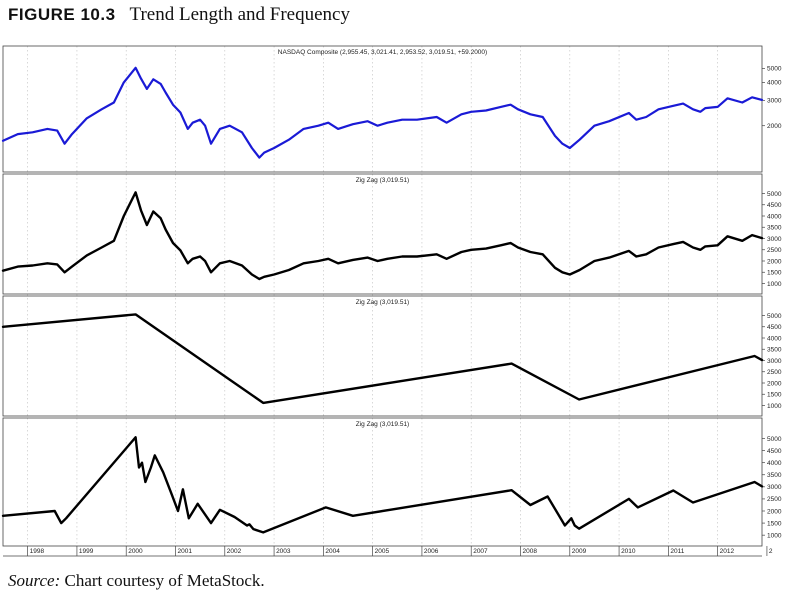  Describe the element at coordinates (135, 551) in the screenshot. I see `x-tick-label: 2000` at that location.